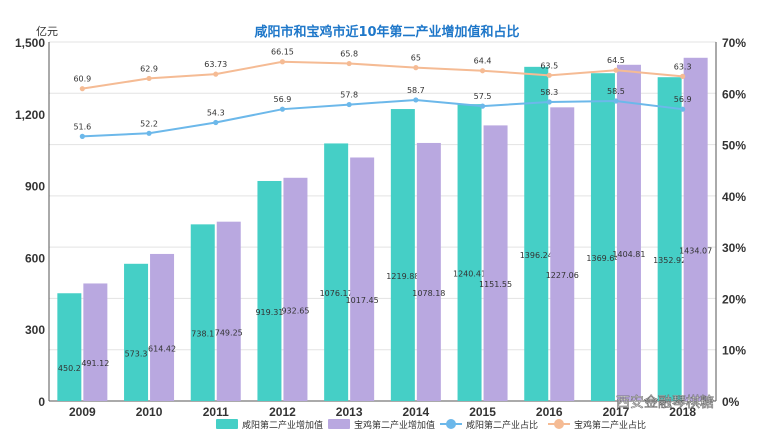  Describe the element at coordinates (610, 425) in the screenshot. I see `legend-label: 宝鸡第二产业占比` at that location.